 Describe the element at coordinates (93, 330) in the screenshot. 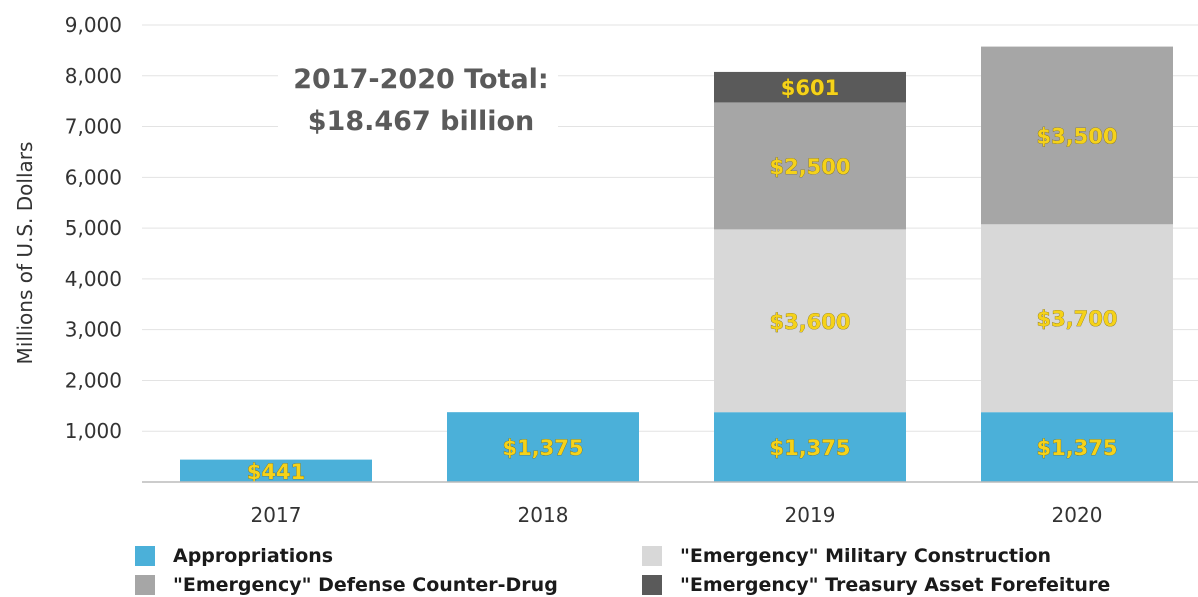

I see `y-tick-label: 3,000` at that location.